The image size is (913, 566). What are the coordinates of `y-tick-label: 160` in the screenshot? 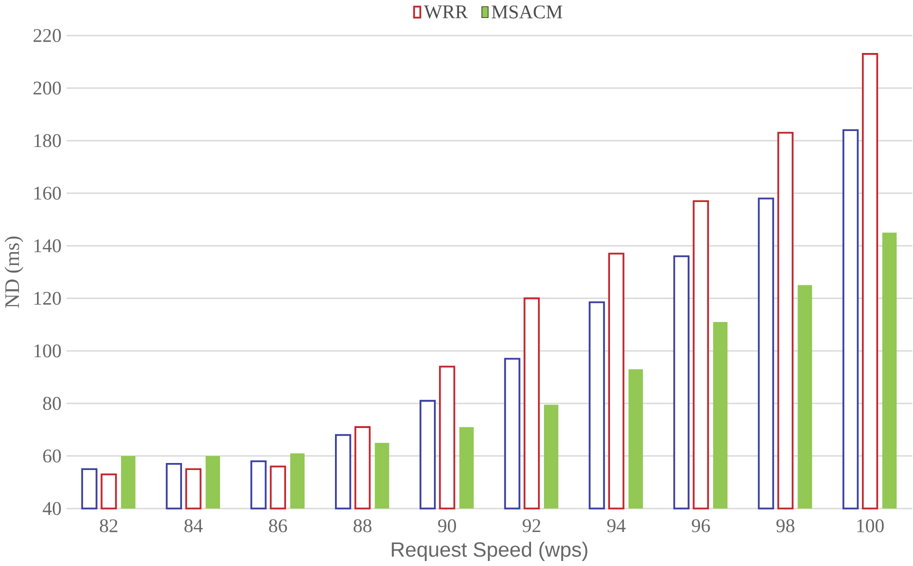 It's located at (47, 193).